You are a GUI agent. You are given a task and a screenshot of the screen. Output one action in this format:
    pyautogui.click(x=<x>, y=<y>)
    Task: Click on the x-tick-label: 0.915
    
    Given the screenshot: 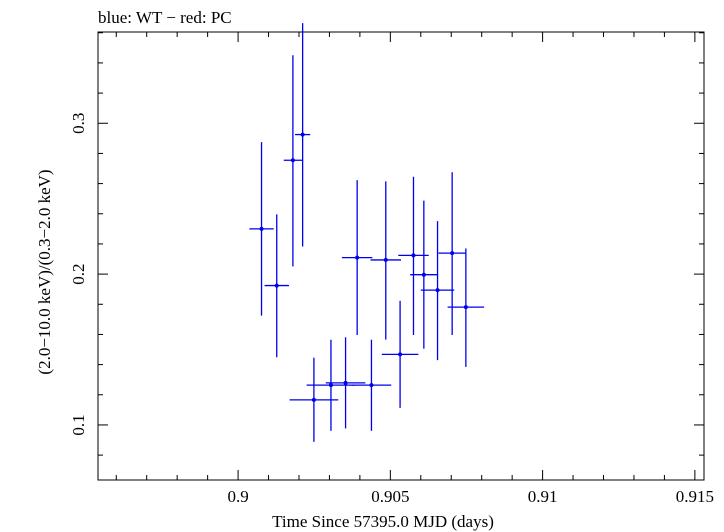 What is the action you would take?
    pyautogui.click(x=695, y=496)
    